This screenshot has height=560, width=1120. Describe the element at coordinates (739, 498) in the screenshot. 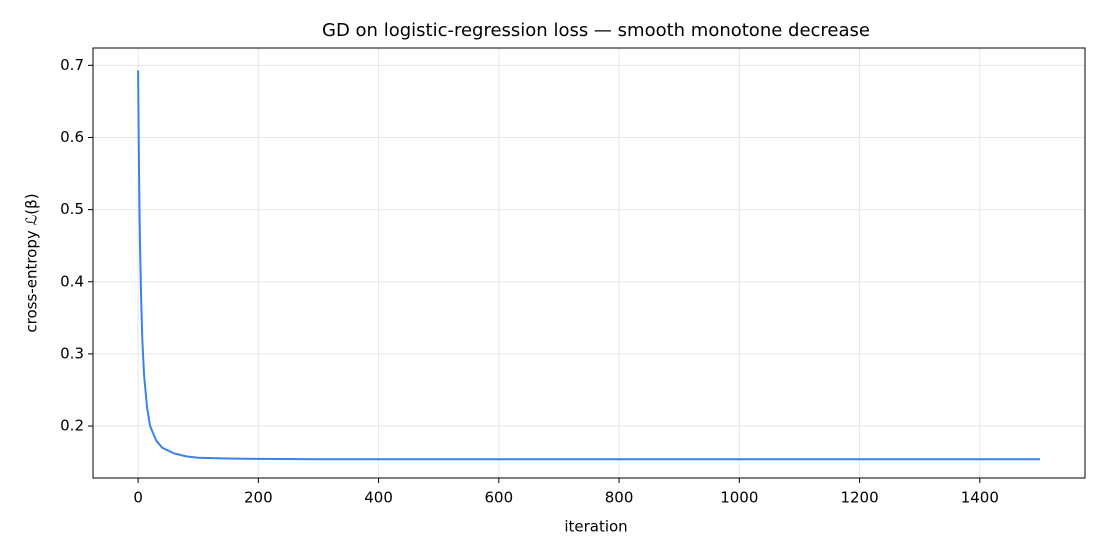

I see `x-tick-label: 1000` at that location.